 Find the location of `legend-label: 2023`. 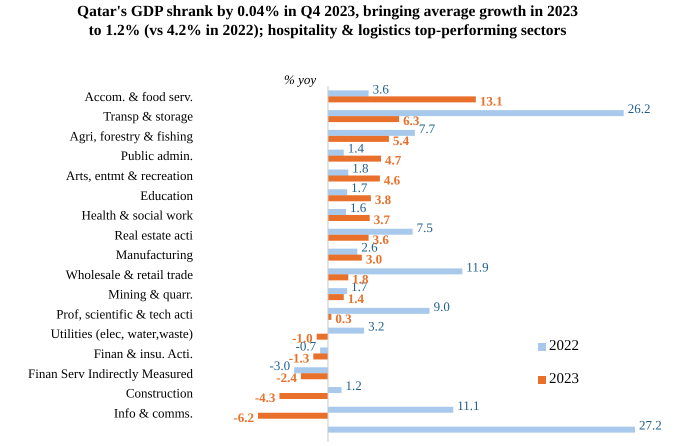

legend-label: 2023 is located at coordinates (564, 379).